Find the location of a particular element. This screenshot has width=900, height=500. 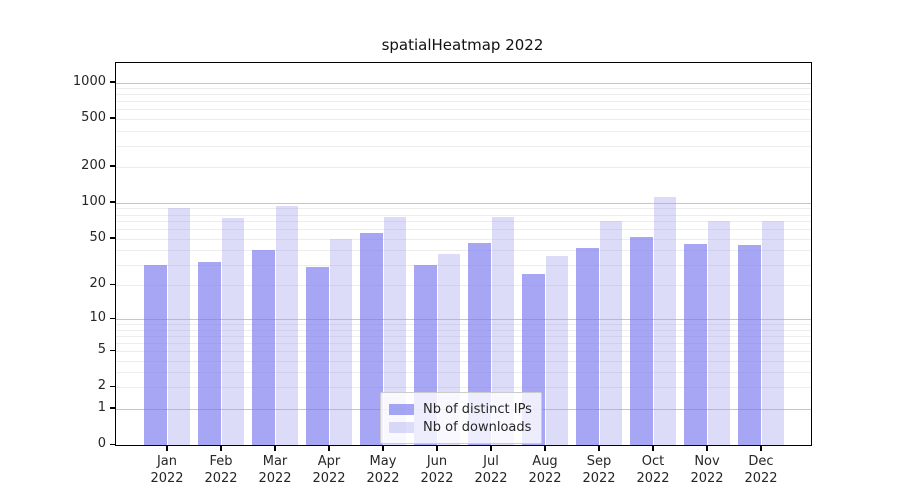

x-tick-label-jul: Jul 2022 is located at coordinates (491, 470).